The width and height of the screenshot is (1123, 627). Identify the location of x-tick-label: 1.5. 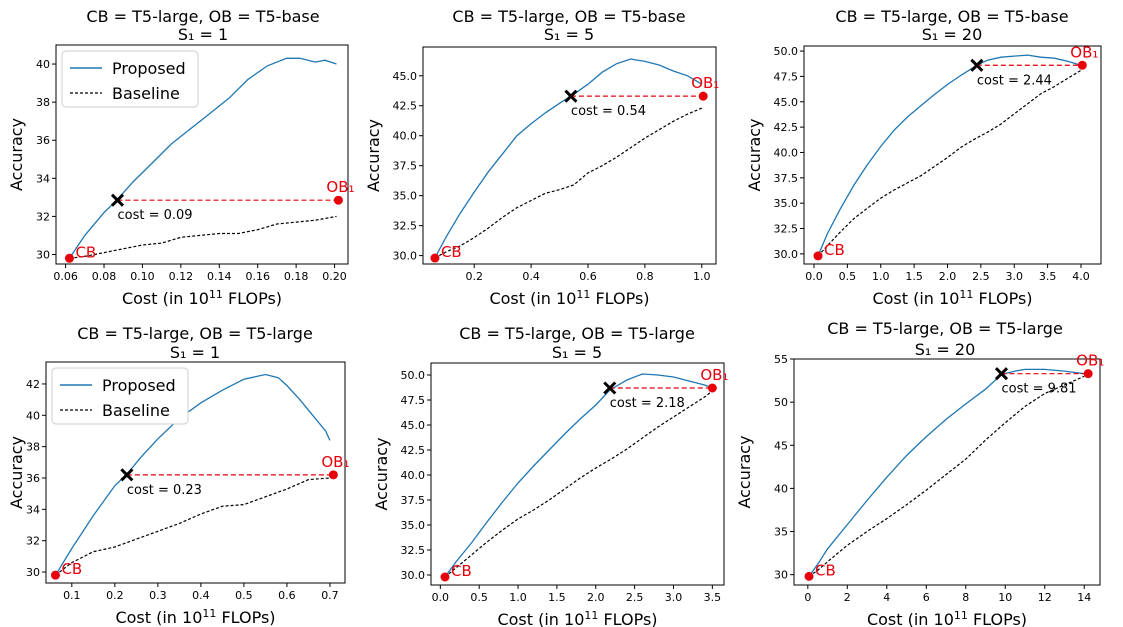
(914, 276).